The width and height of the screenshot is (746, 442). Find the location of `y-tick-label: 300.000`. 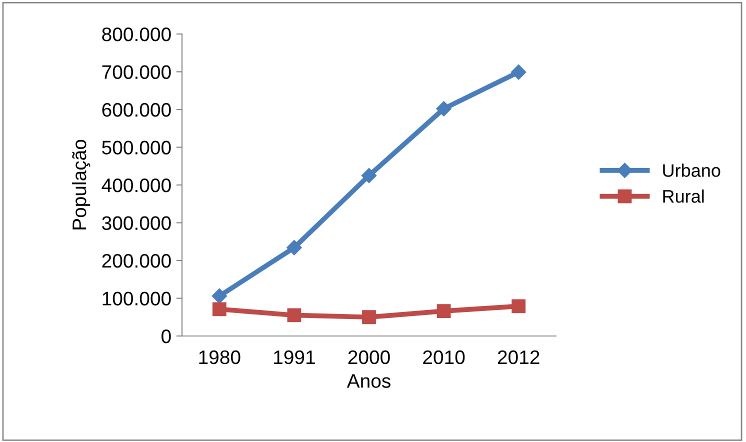

y-tick-label: 300.000 is located at coordinates (136, 223).